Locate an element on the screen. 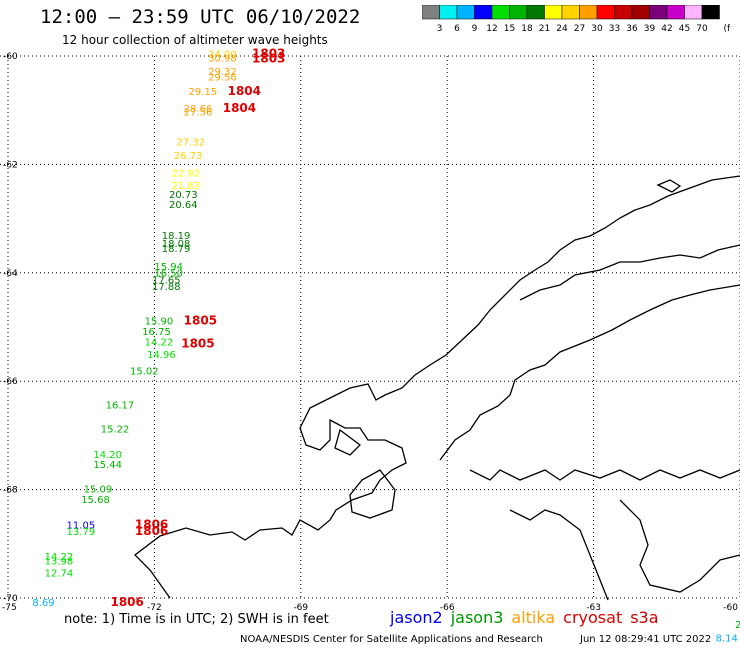 Image resolution: width=740 pixels, height=650 pixels. coastline-alexander-island is located at coordinates (372, 494).